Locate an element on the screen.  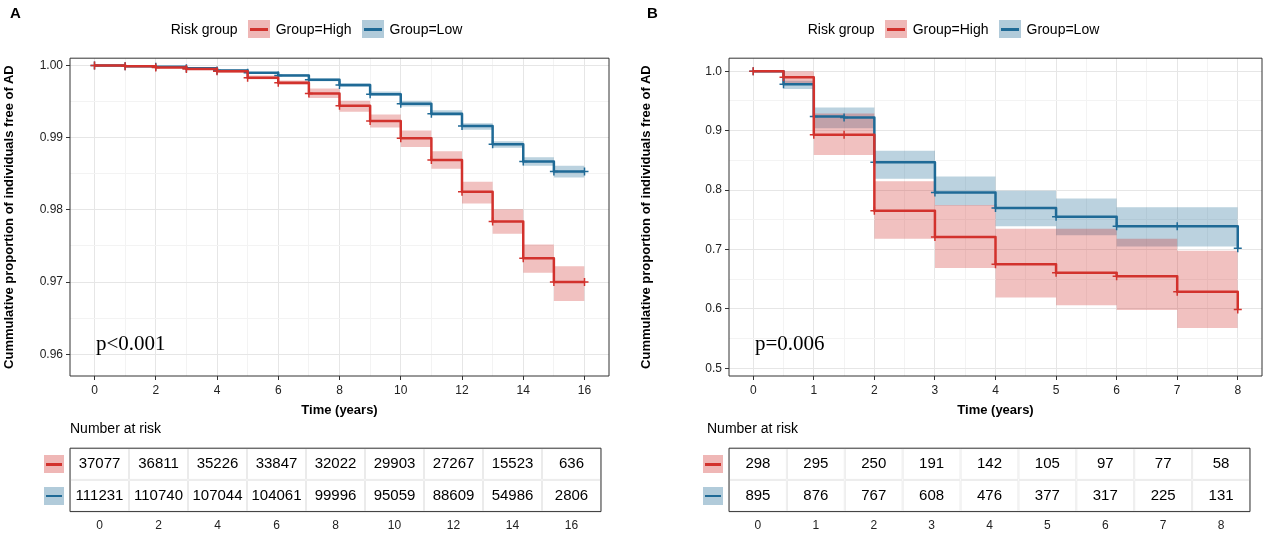
data-label: 225 is located at coordinates (1163, 494).